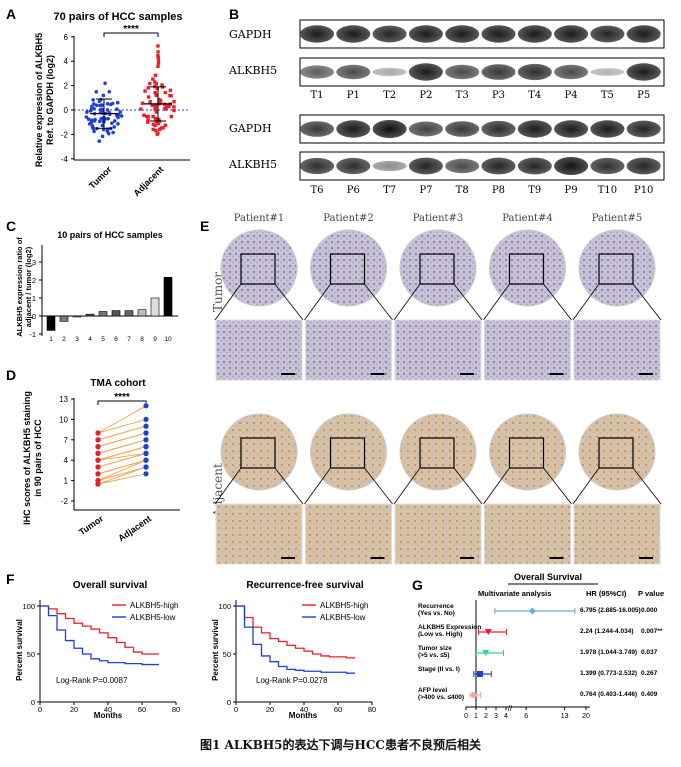 This screenshot has width=681, height=767. I want to click on panel-c-category: 1, so click(51, 339).